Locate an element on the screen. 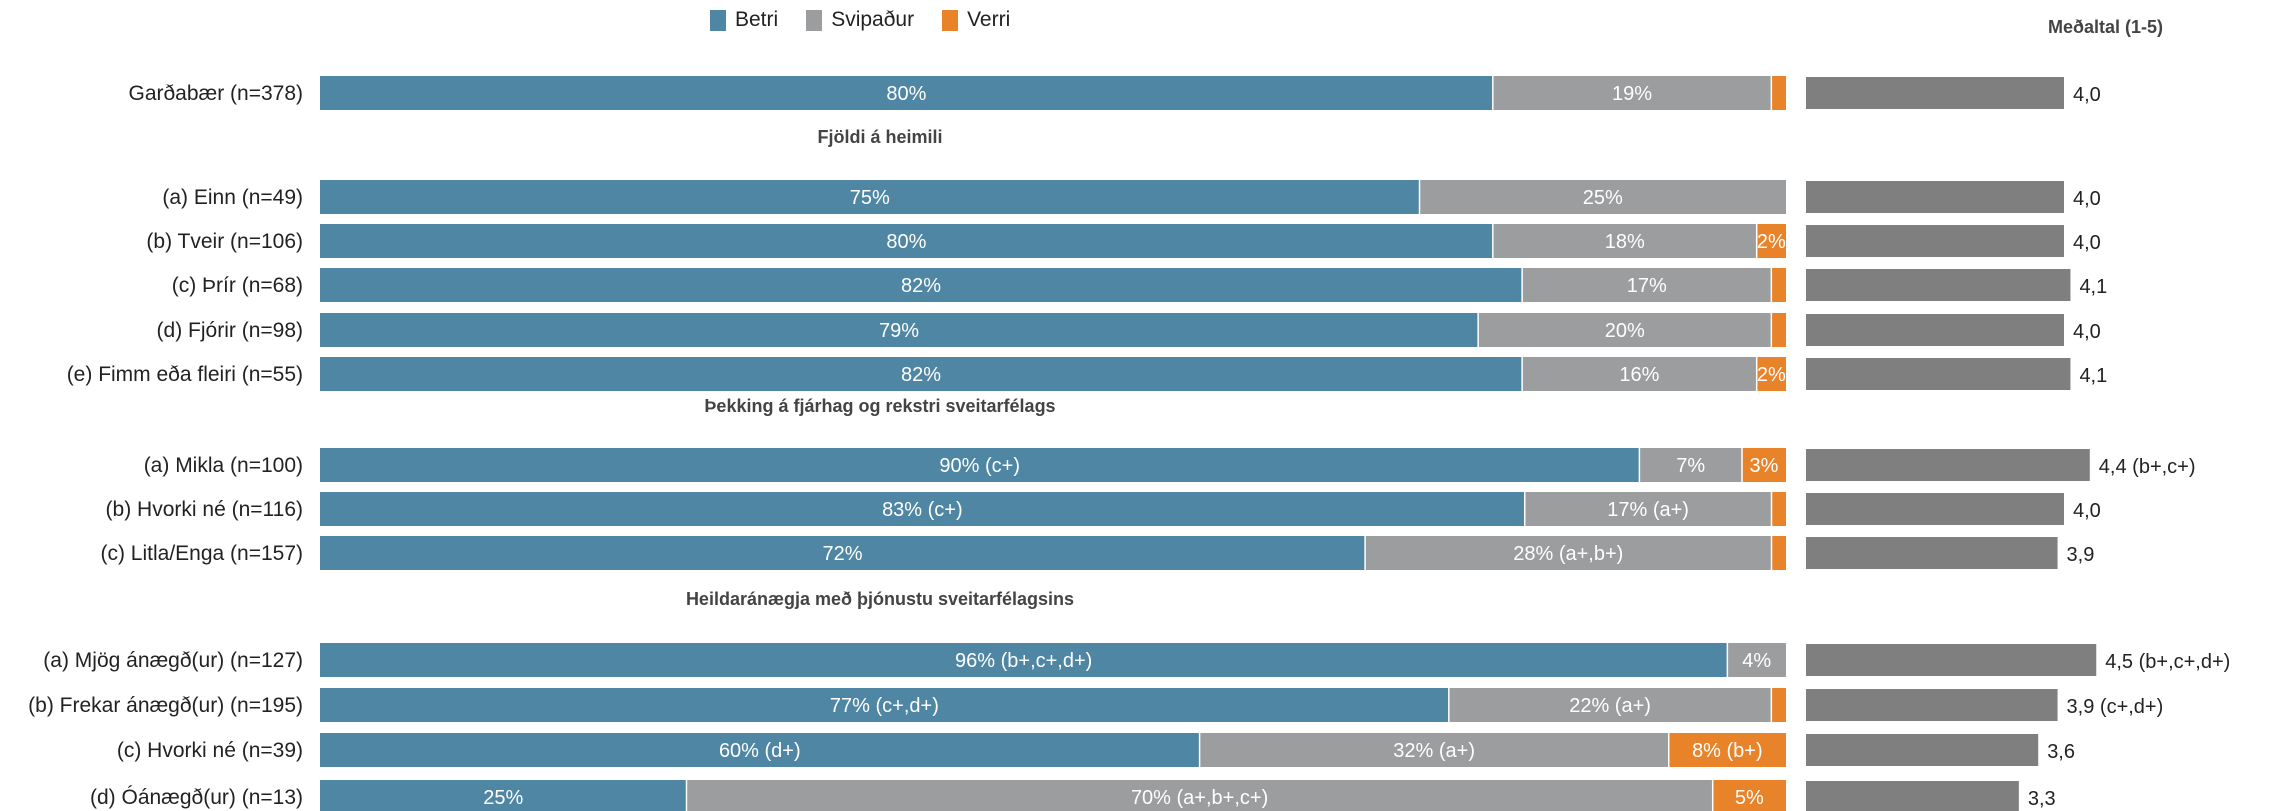  data-label-svipadur: 28% (a+,b+) is located at coordinates (1568, 554).